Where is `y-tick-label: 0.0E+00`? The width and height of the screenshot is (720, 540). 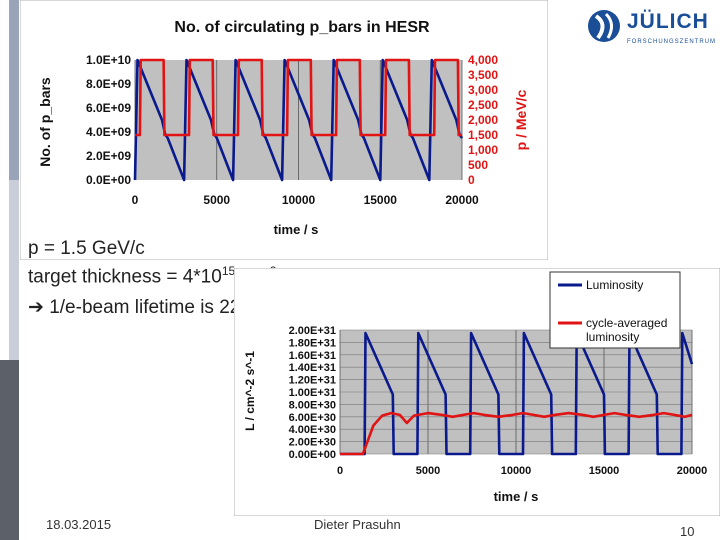
y-tick-label: 0.0E+00 is located at coordinates (108, 180).